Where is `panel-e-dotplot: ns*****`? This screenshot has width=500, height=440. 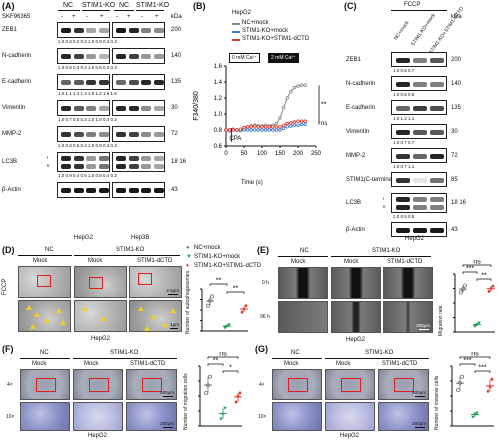
panel-e-dotplot: ns***** is located at coordinates (474, 296).